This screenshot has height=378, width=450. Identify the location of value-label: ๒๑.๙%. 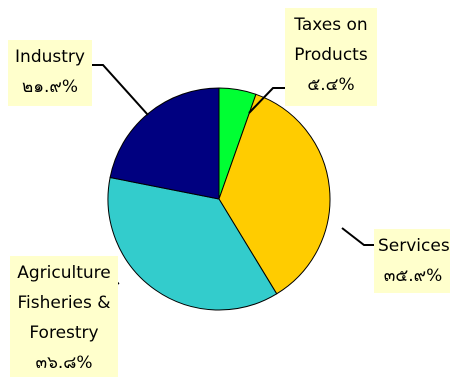
(49, 87).